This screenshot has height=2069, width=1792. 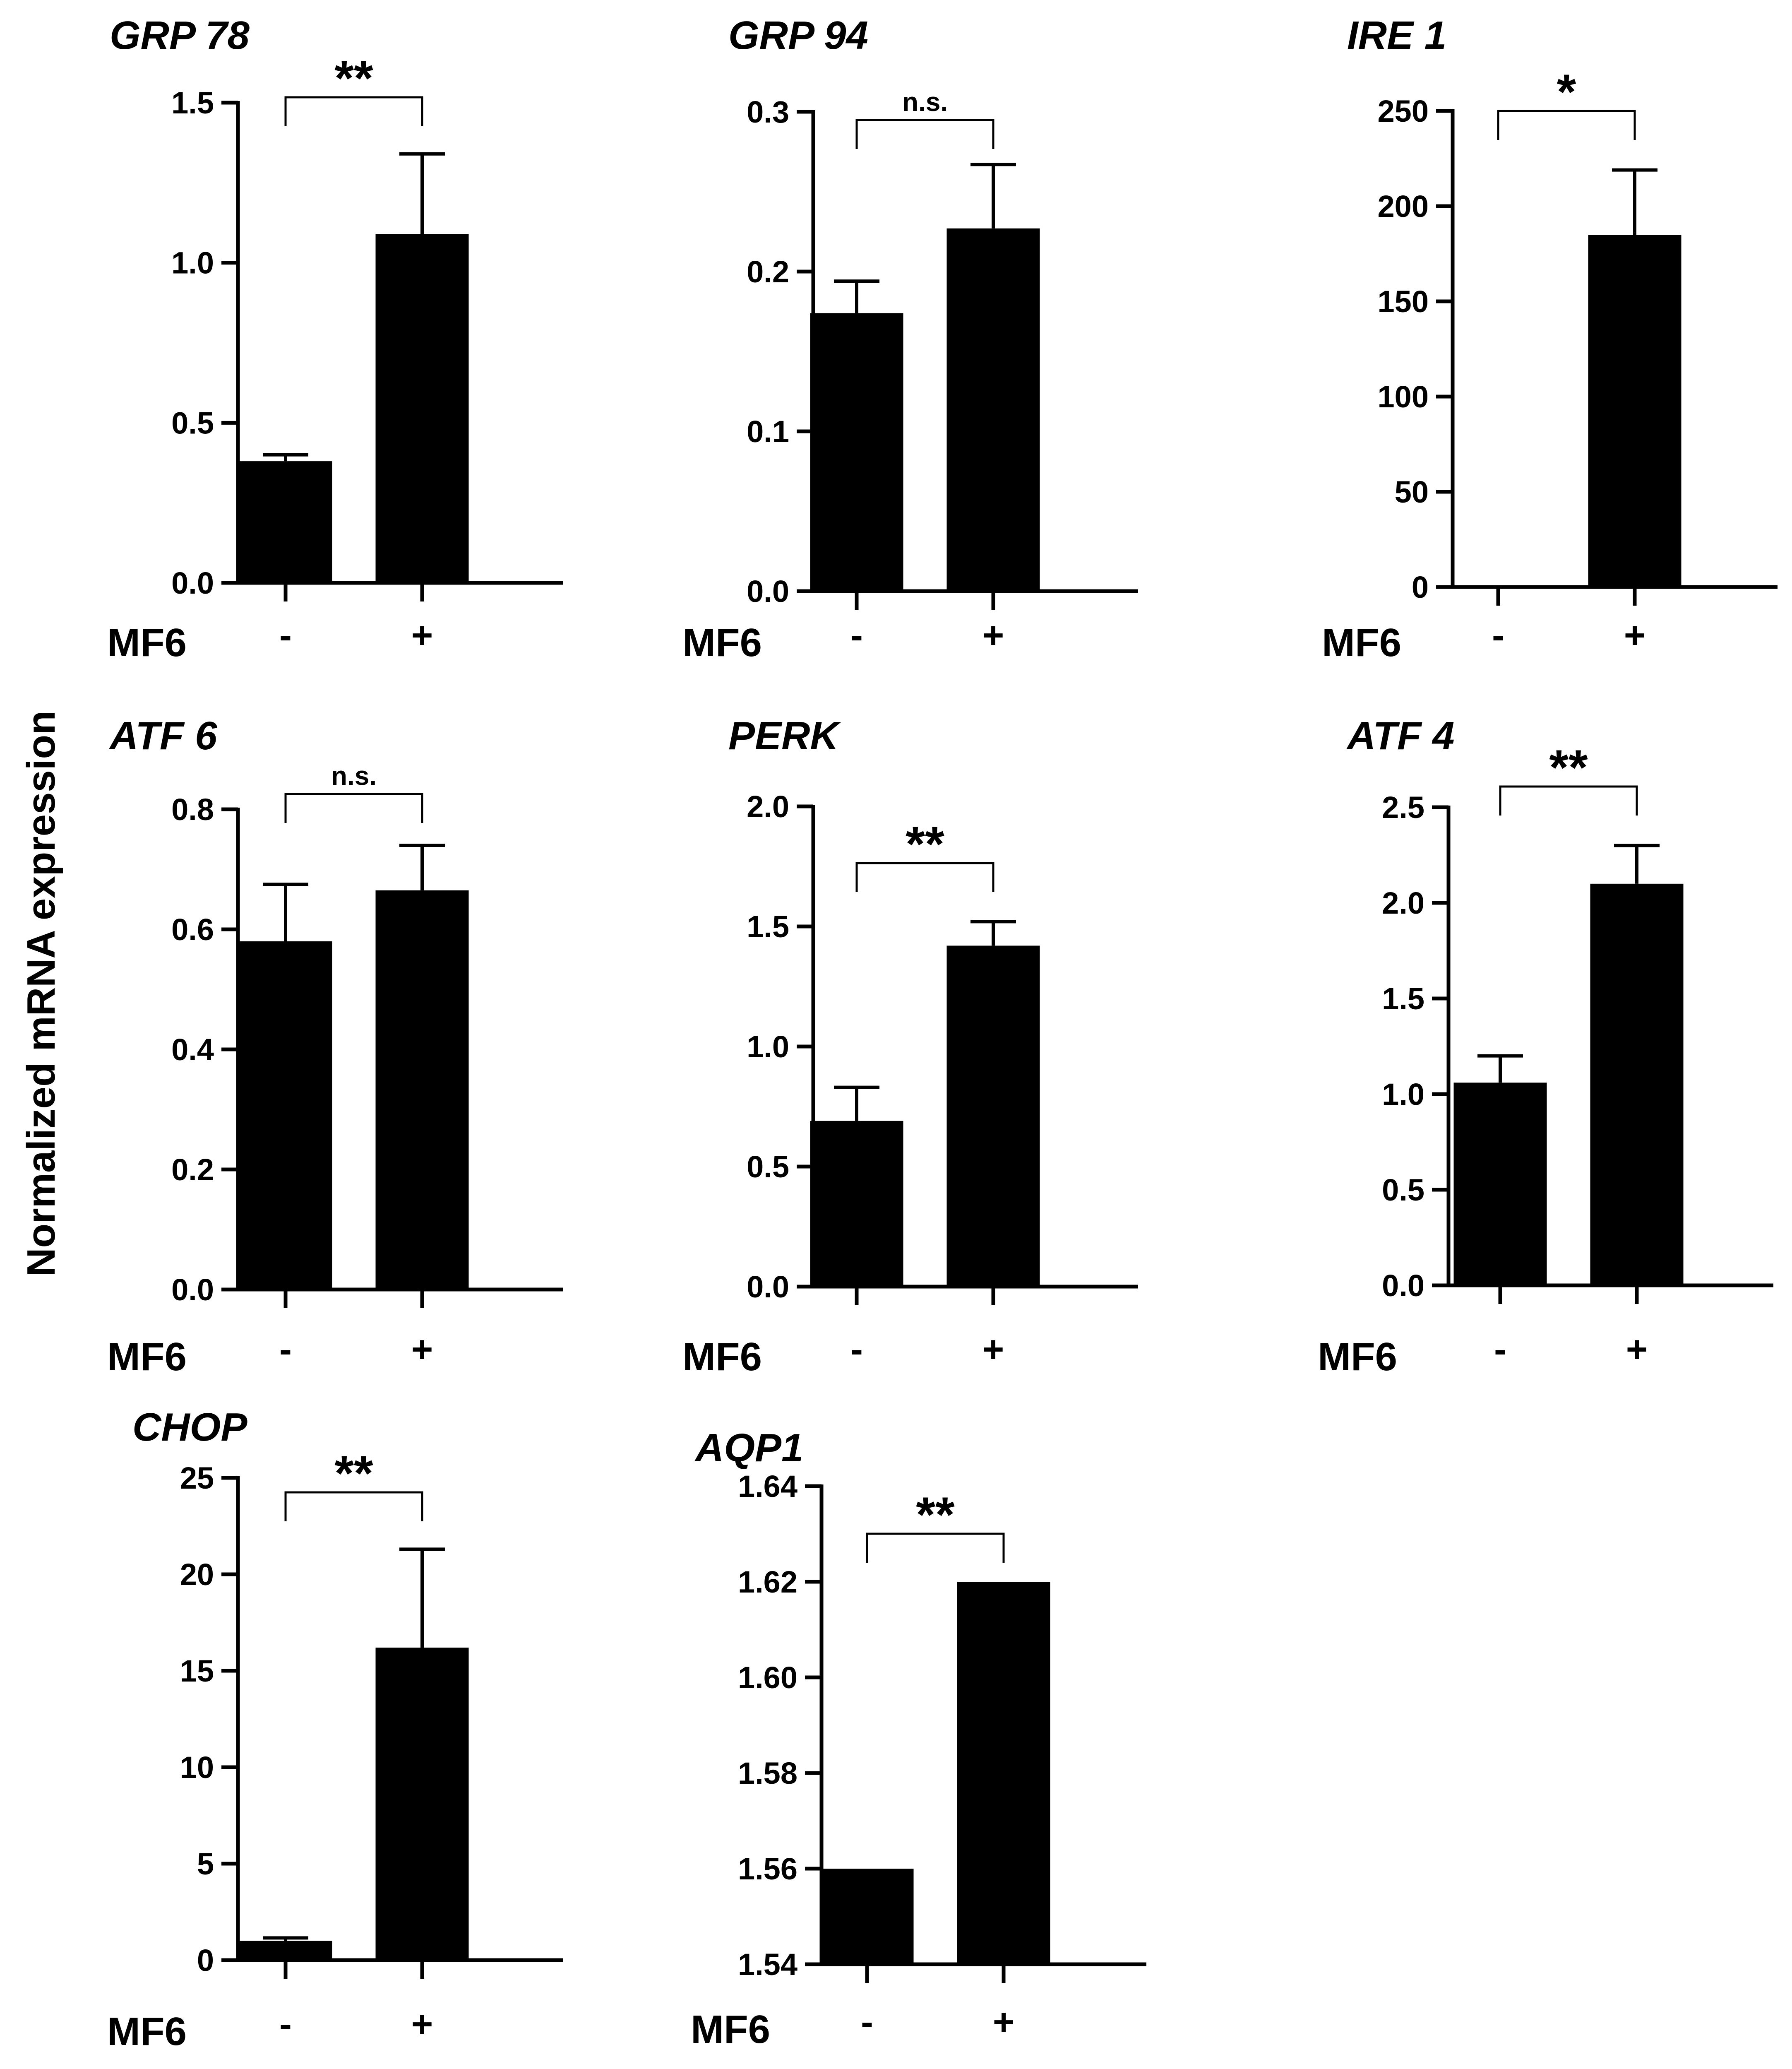 I want to click on y-tick-label-perk: 0.5, so click(x=768, y=1167).